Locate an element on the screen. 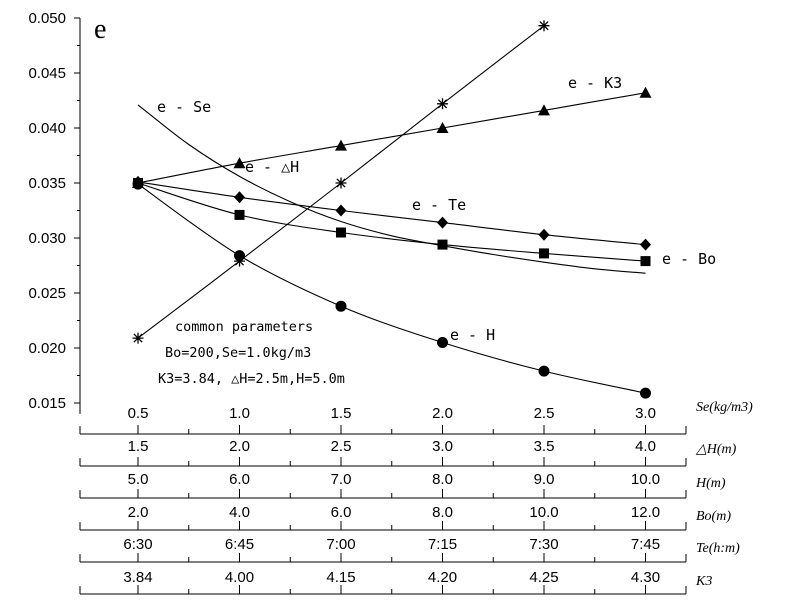  x-tick-label: 4.15 is located at coordinates (340, 577).